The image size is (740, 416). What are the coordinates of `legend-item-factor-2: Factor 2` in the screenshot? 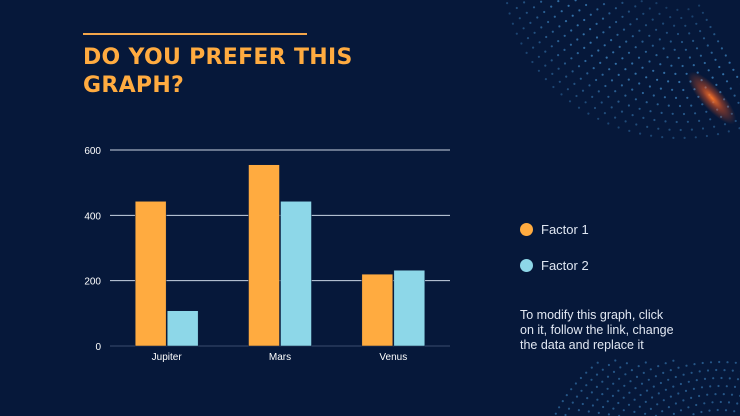 It's located at (554, 265).